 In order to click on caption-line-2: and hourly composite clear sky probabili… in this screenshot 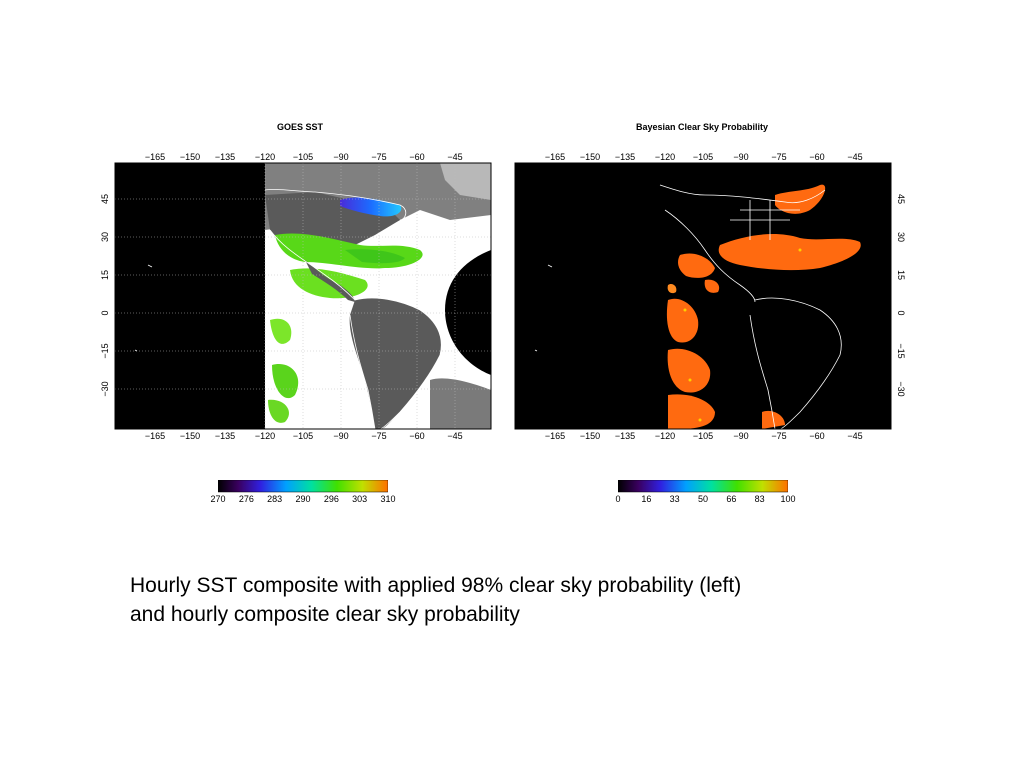, I will do `click(325, 614)`.